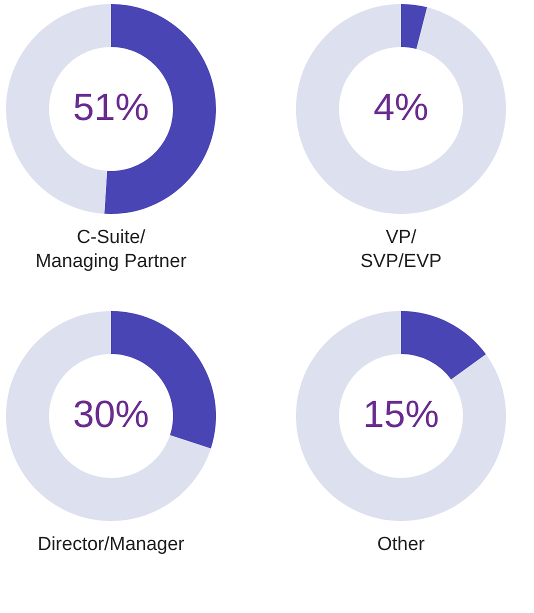 This screenshot has width=534, height=613. I want to click on data-label: 4%, so click(401, 108).